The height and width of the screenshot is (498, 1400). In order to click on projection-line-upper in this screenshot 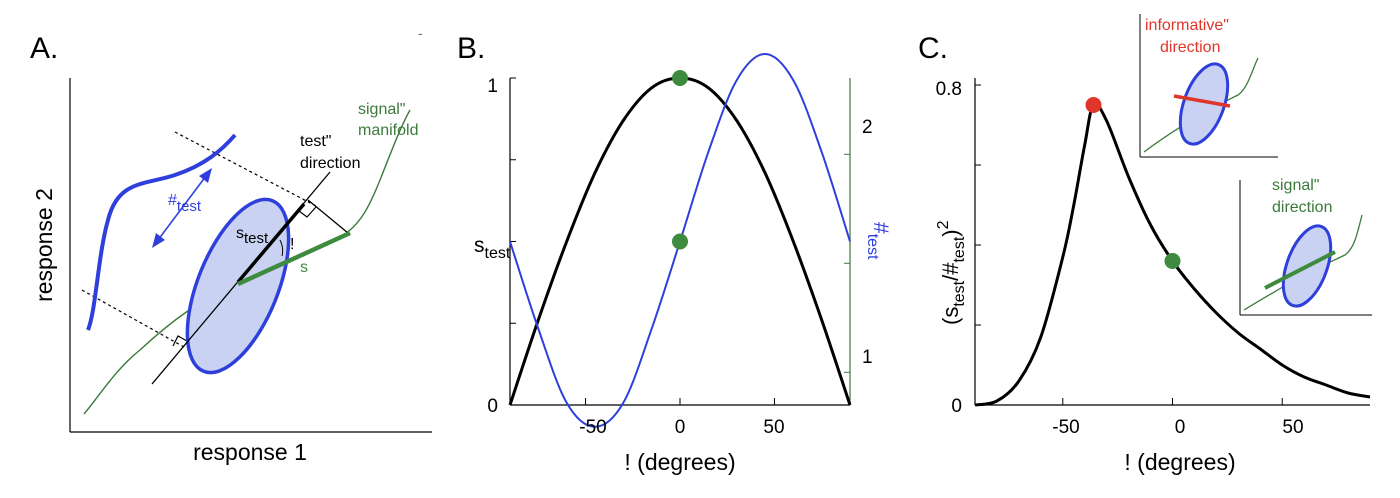, I will do `click(245, 169)`.